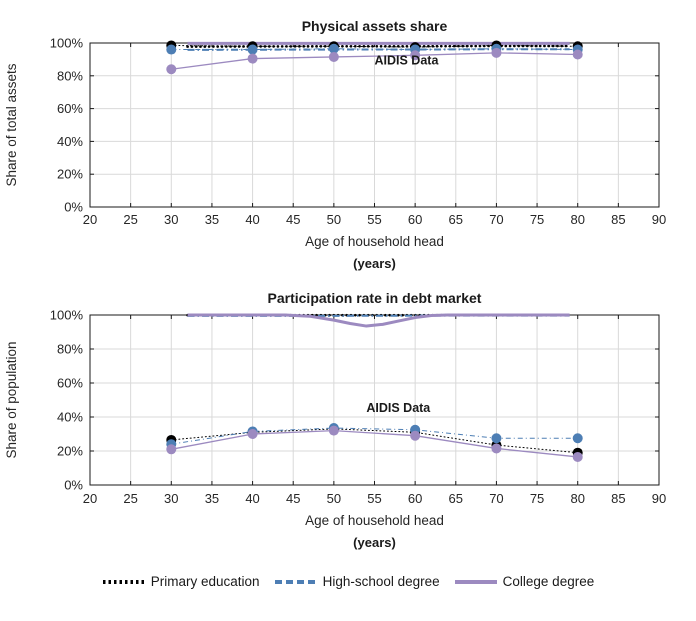 This screenshot has width=696, height=621. I want to click on legend-label-high-school-degree: High-school degree, so click(381, 581).